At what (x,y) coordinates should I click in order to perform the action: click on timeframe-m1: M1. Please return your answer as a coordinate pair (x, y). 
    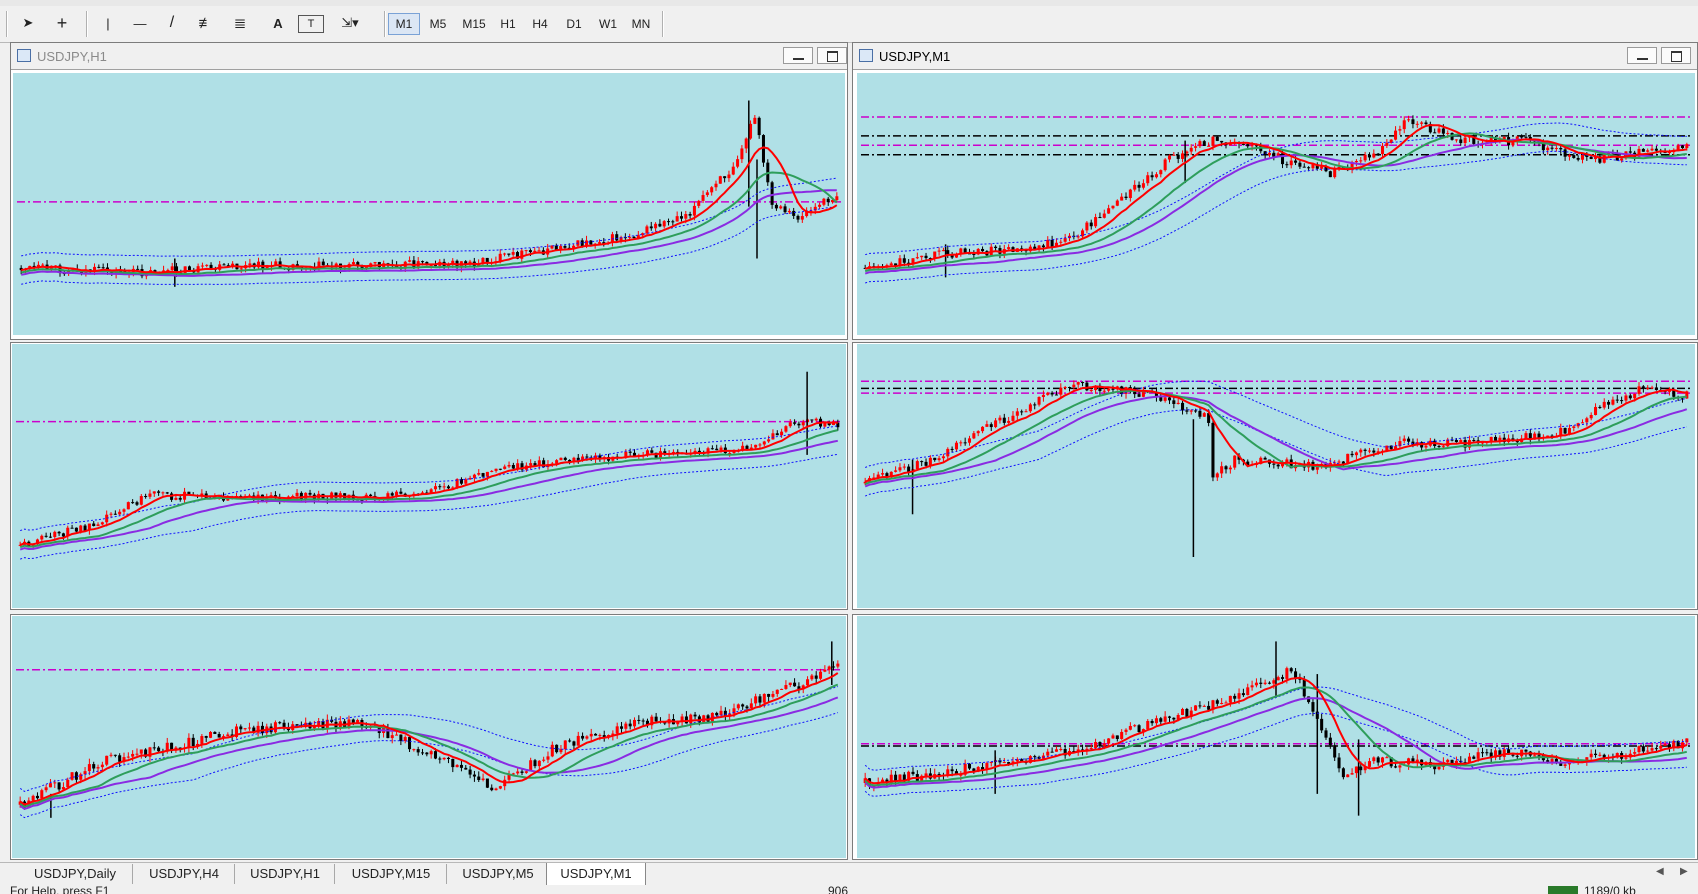
    Looking at the image, I should click on (404, 24).